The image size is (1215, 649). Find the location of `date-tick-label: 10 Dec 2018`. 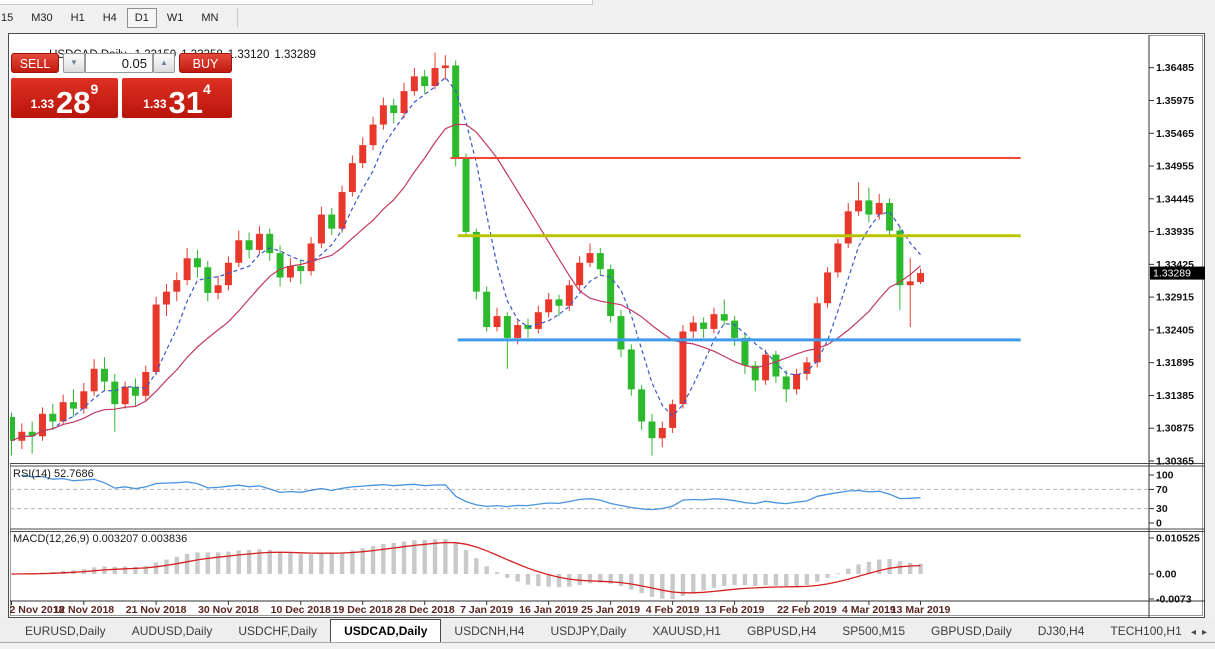

date-tick-label: 10 Dec 2018 is located at coordinates (301, 610).